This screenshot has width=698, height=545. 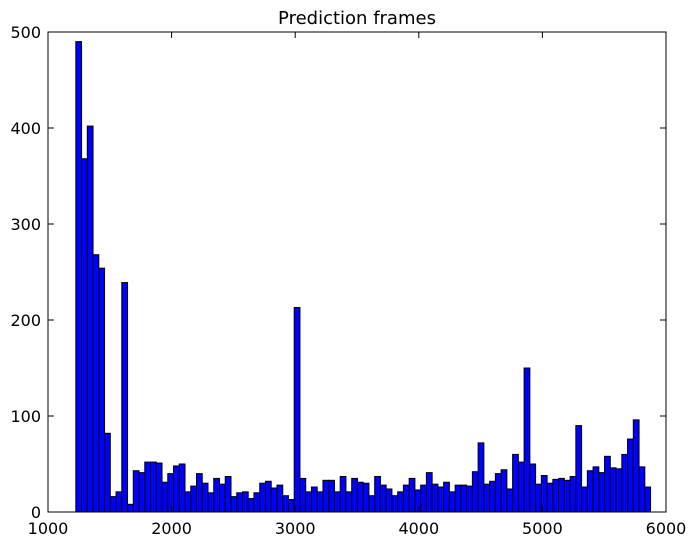 I want to click on x-tick-label: 3000, so click(x=295, y=528).